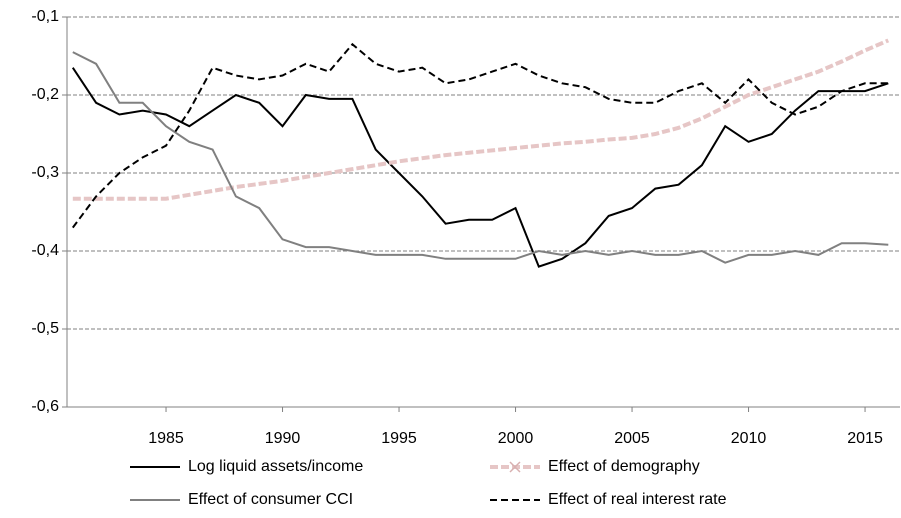  Describe the element at coordinates (45, 94) in the screenshot. I see `y-tick-label: -0,2` at that location.